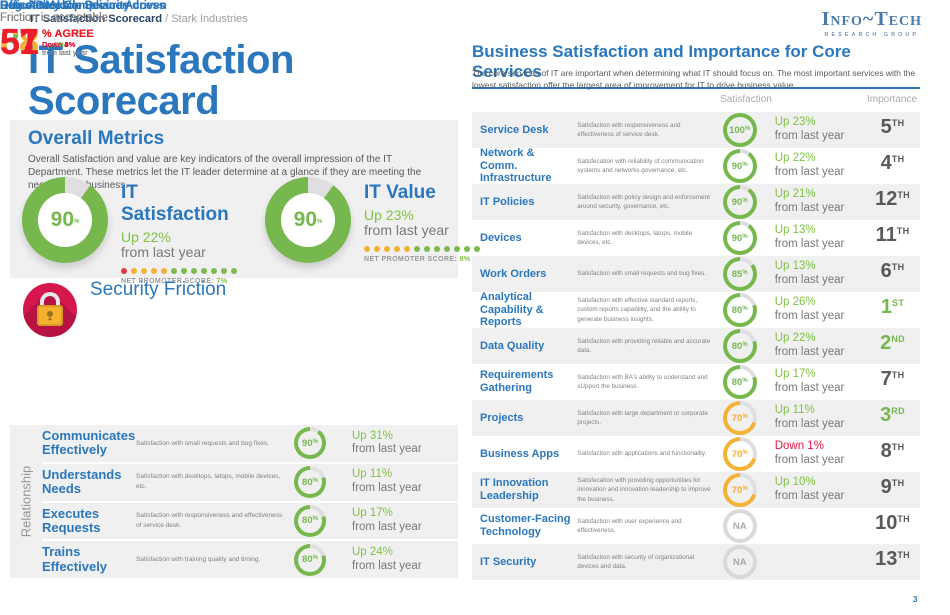 The height and width of the screenshot is (615, 950). Describe the element at coordinates (886, 559) in the screenshot. I see `rank-number: 13` at that location.